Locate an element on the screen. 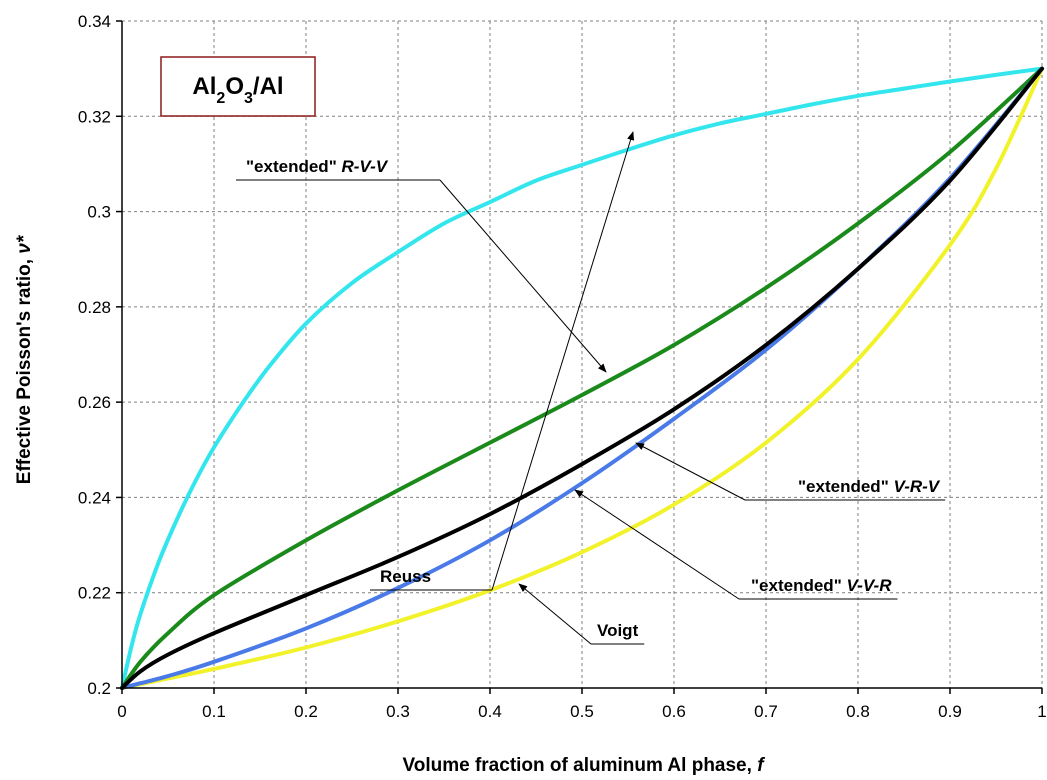  annotation-label: "extended" V-R-V is located at coordinates (869, 486).